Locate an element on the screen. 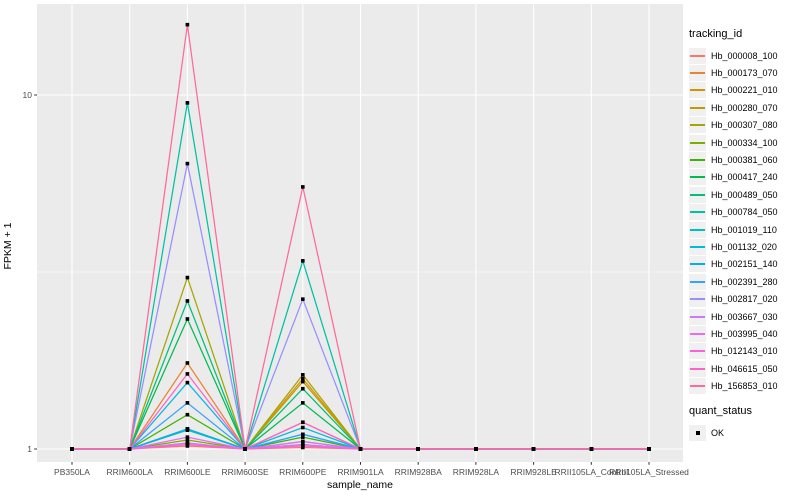  square-point-icon is located at coordinates (697, 432).